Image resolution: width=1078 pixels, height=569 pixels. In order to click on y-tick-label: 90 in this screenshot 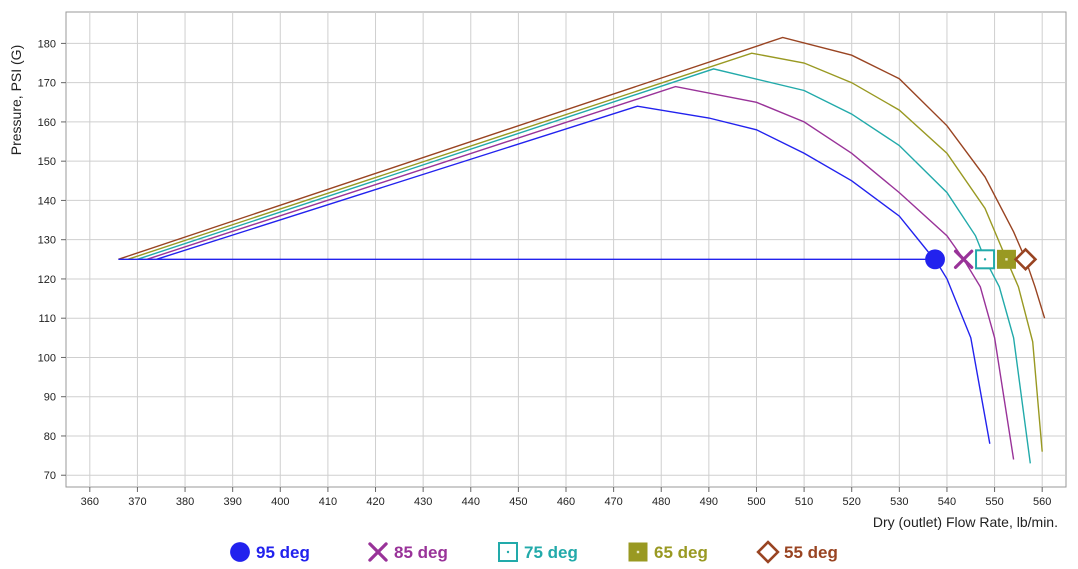, I will do `click(50, 398)`.